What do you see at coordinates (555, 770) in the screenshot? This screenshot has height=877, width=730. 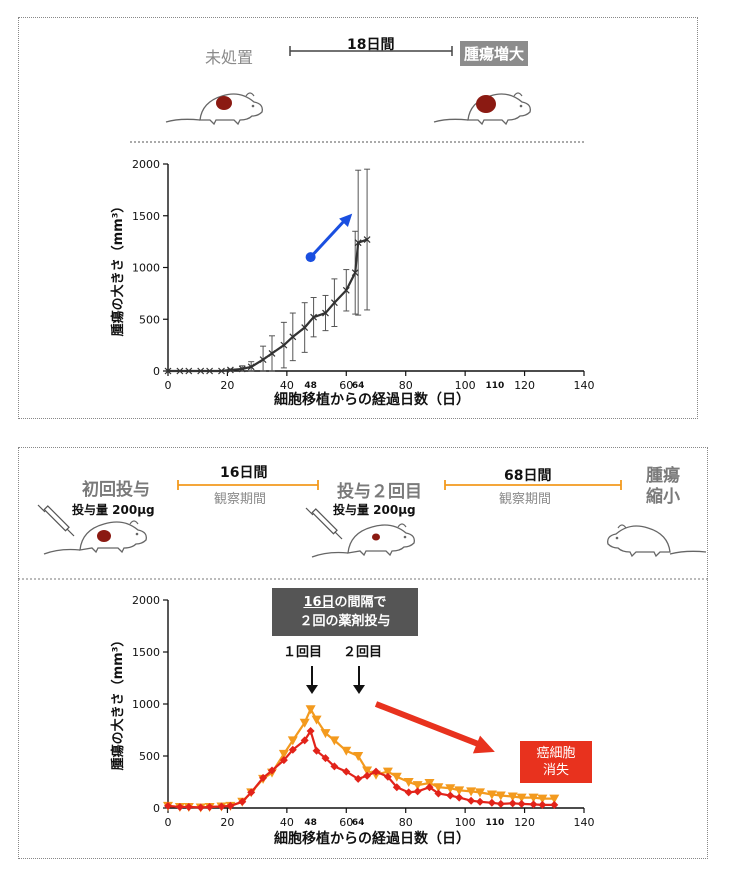 I see `cancer-eliminated-line2: 消失` at bounding box center [555, 770].